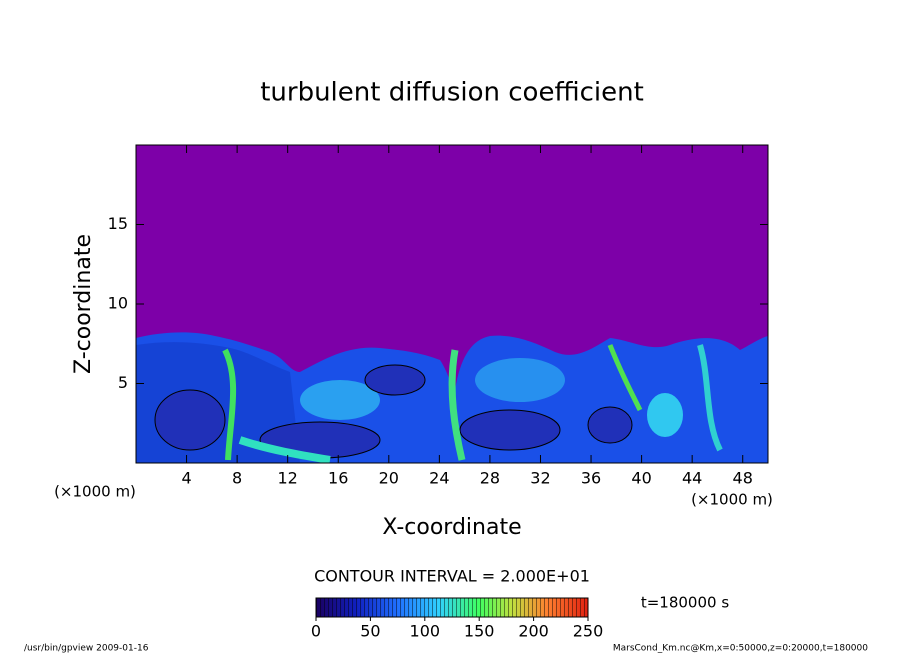  Describe the element at coordinates (490, 478) in the screenshot. I see `x-tick-label: 28` at that location.